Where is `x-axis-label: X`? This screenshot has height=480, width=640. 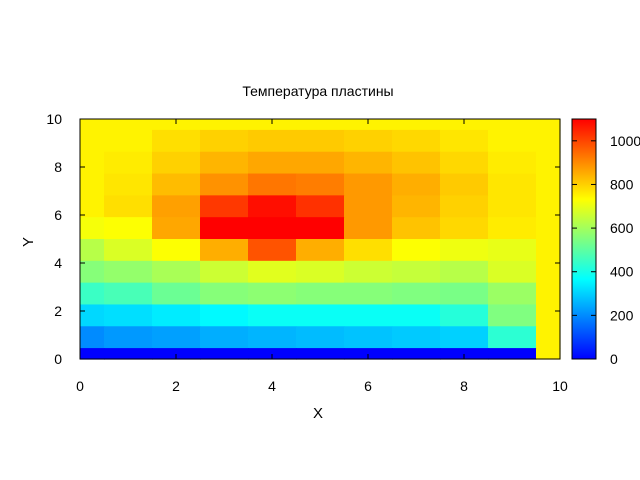 x-axis-label: X is located at coordinates (318, 413).